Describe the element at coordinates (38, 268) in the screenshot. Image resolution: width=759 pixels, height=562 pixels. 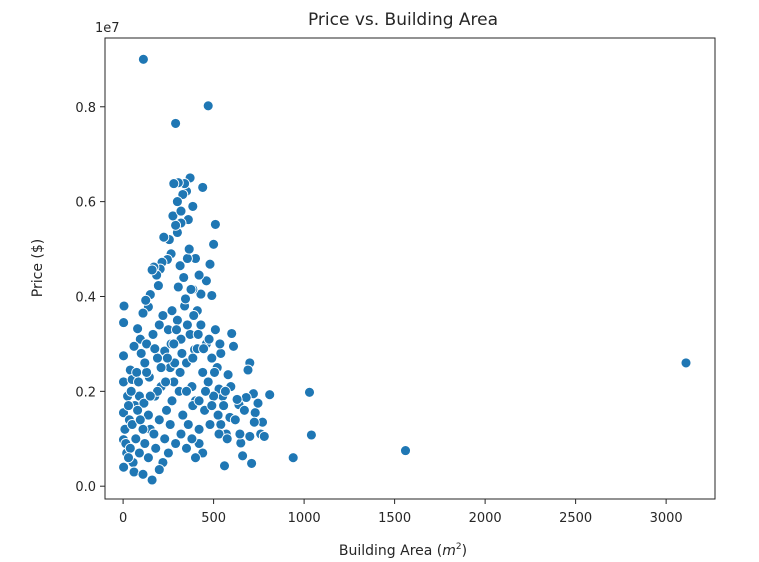
I see `y-axis-label: Price ($)` at that location.